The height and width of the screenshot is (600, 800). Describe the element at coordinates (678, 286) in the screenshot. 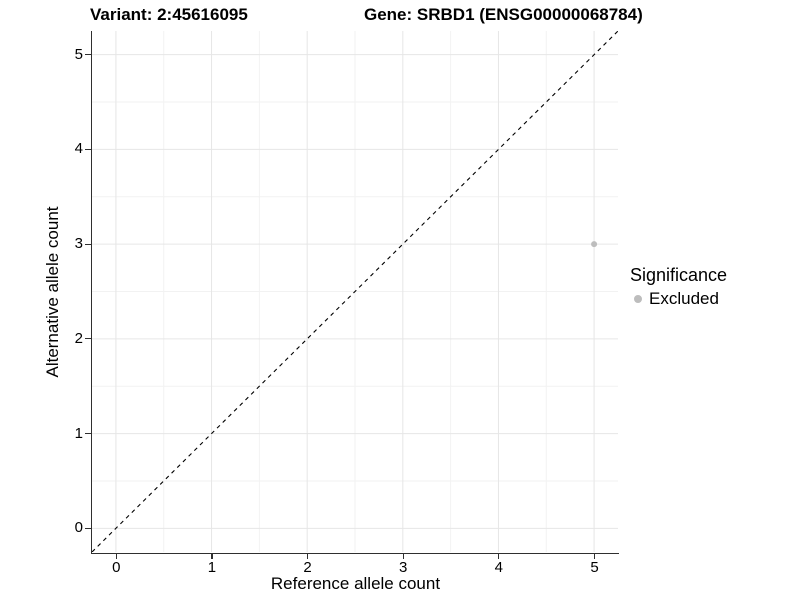

I see `legend: Significance Excluded` at that location.